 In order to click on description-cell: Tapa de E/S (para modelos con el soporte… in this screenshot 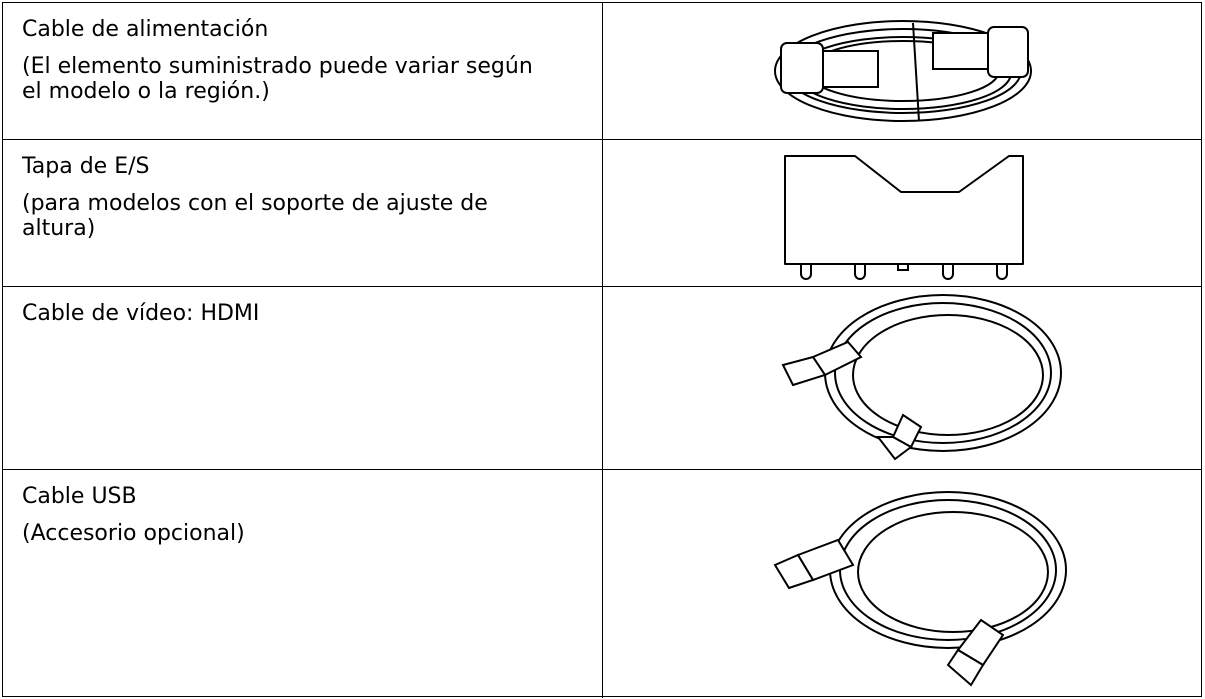, I will do `click(303, 213)`.